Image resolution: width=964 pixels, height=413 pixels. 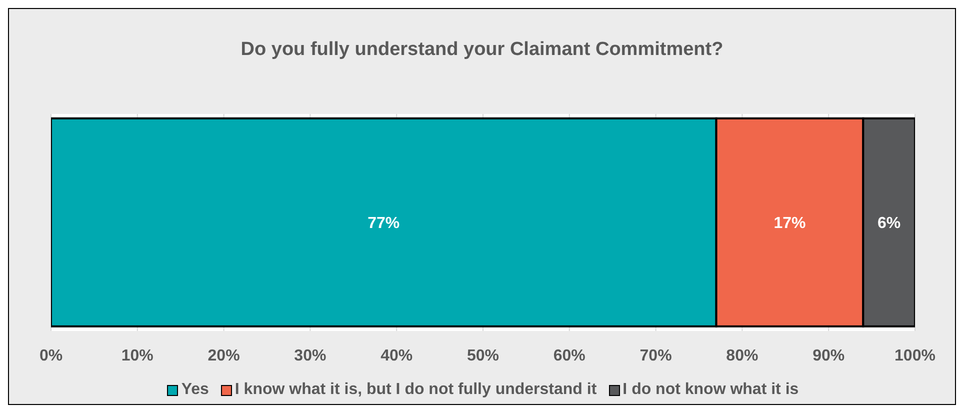 I want to click on x-tick-label: 100%, so click(x=915, y=355).